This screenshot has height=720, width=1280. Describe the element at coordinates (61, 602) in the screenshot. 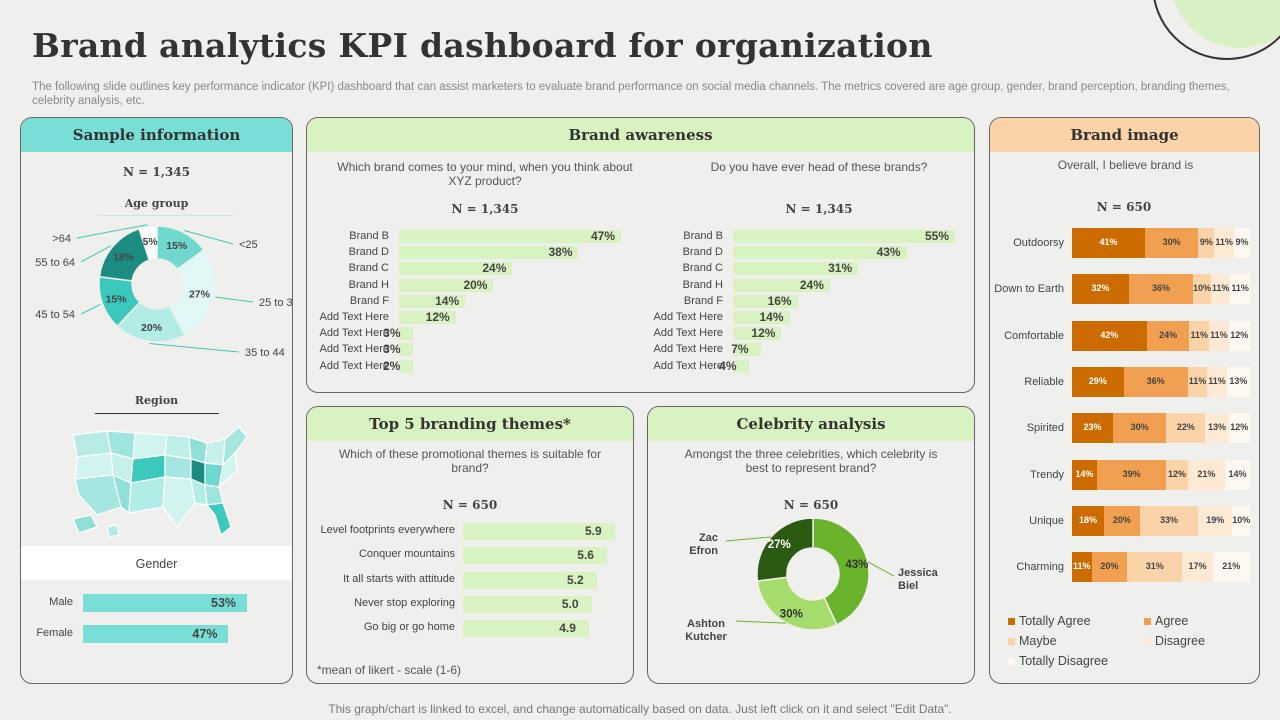

I see `gender-label: Male` at that location.